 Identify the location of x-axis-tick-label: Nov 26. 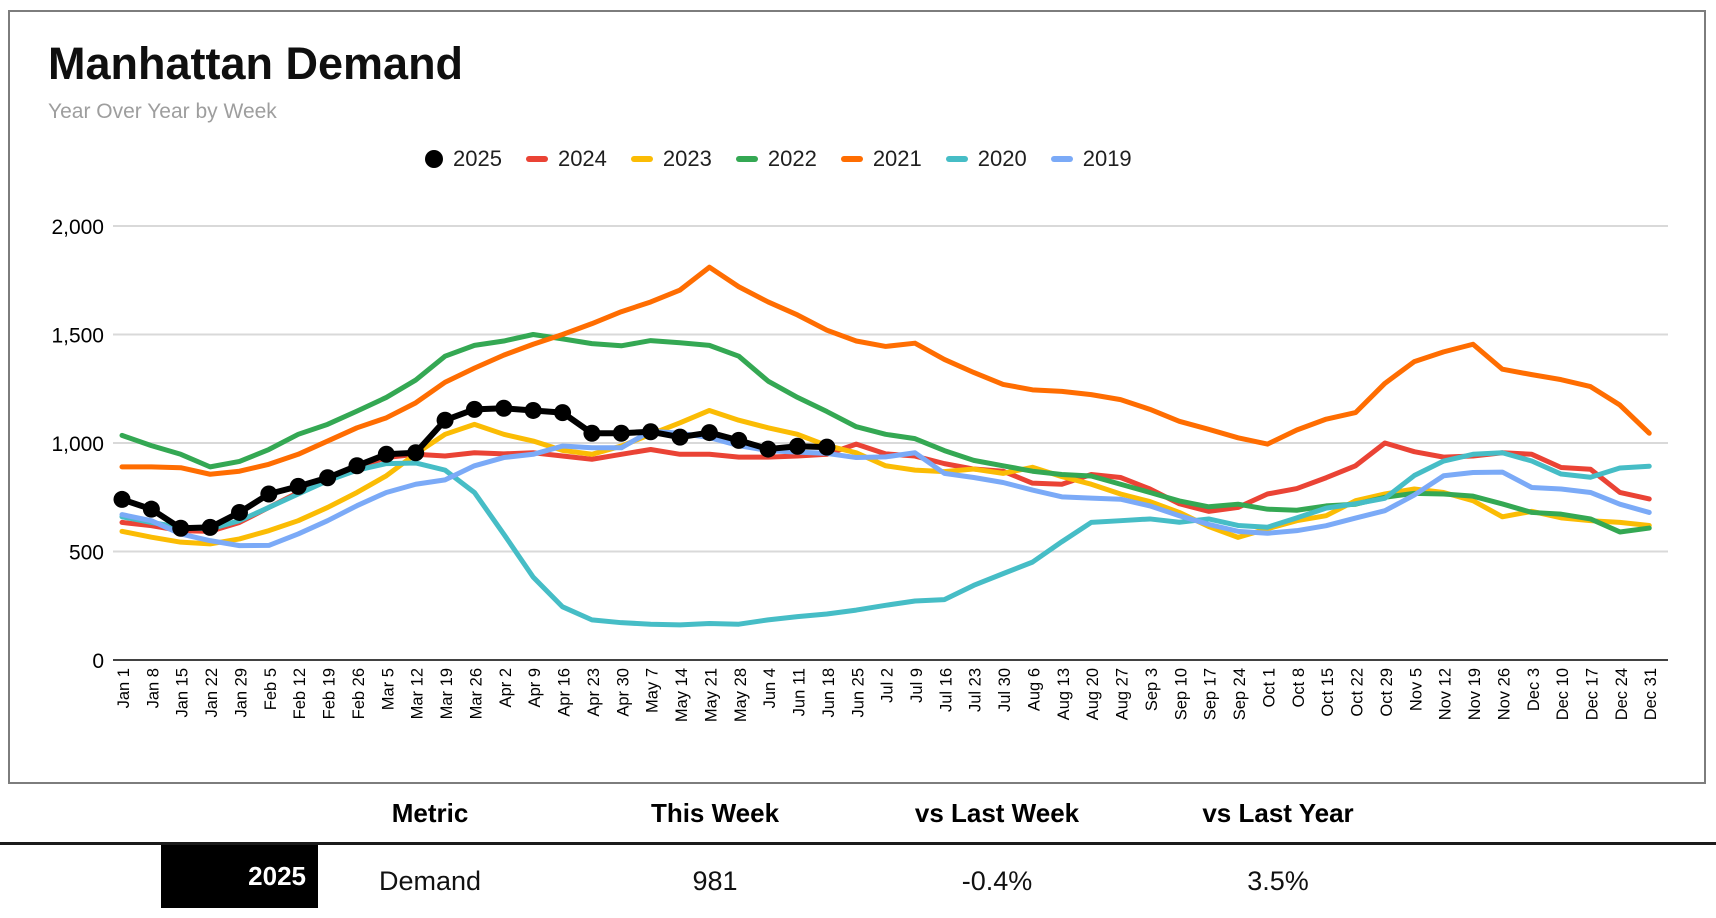
(1504, 694).